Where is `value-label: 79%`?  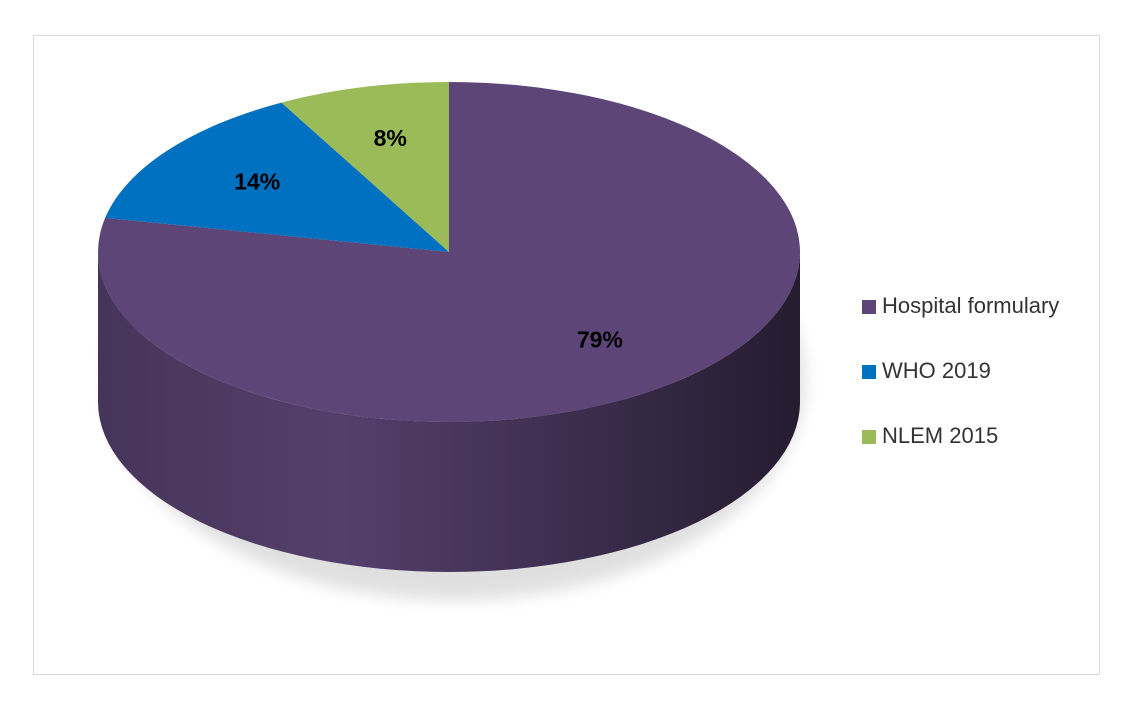
value-label: 79% is located at coordinates (600, 340).